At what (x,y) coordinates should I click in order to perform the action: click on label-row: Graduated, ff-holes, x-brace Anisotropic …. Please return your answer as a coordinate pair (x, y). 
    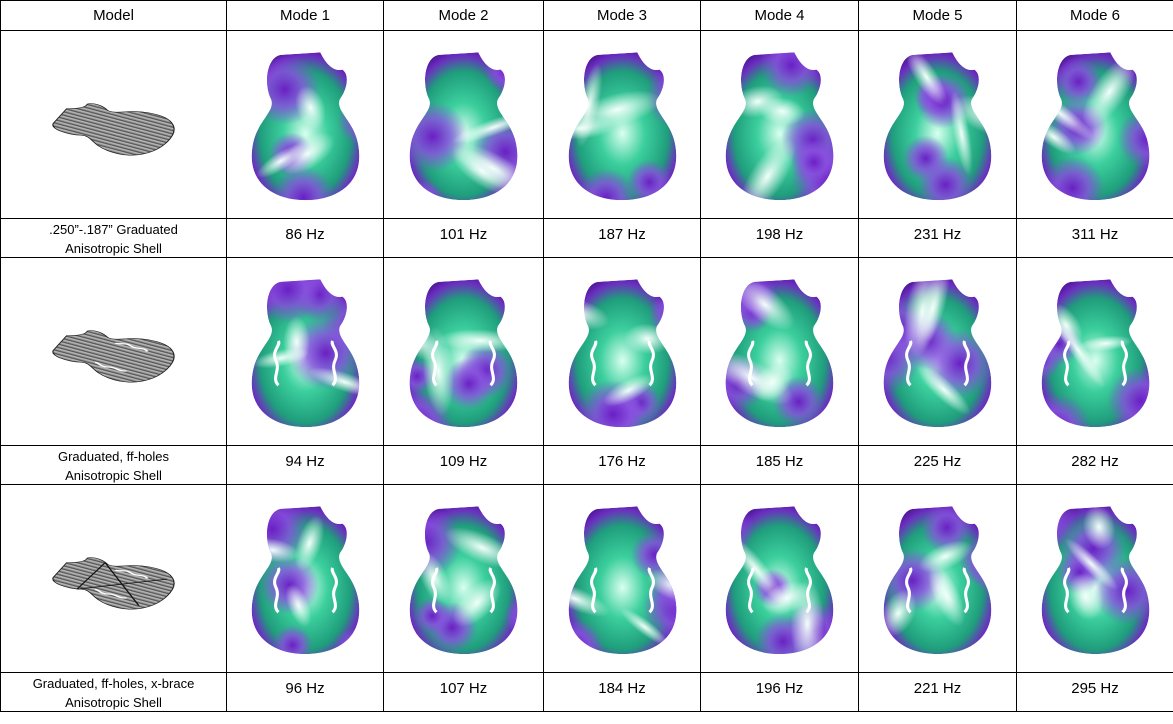
    Looking at the image, I should click on (586, 692).